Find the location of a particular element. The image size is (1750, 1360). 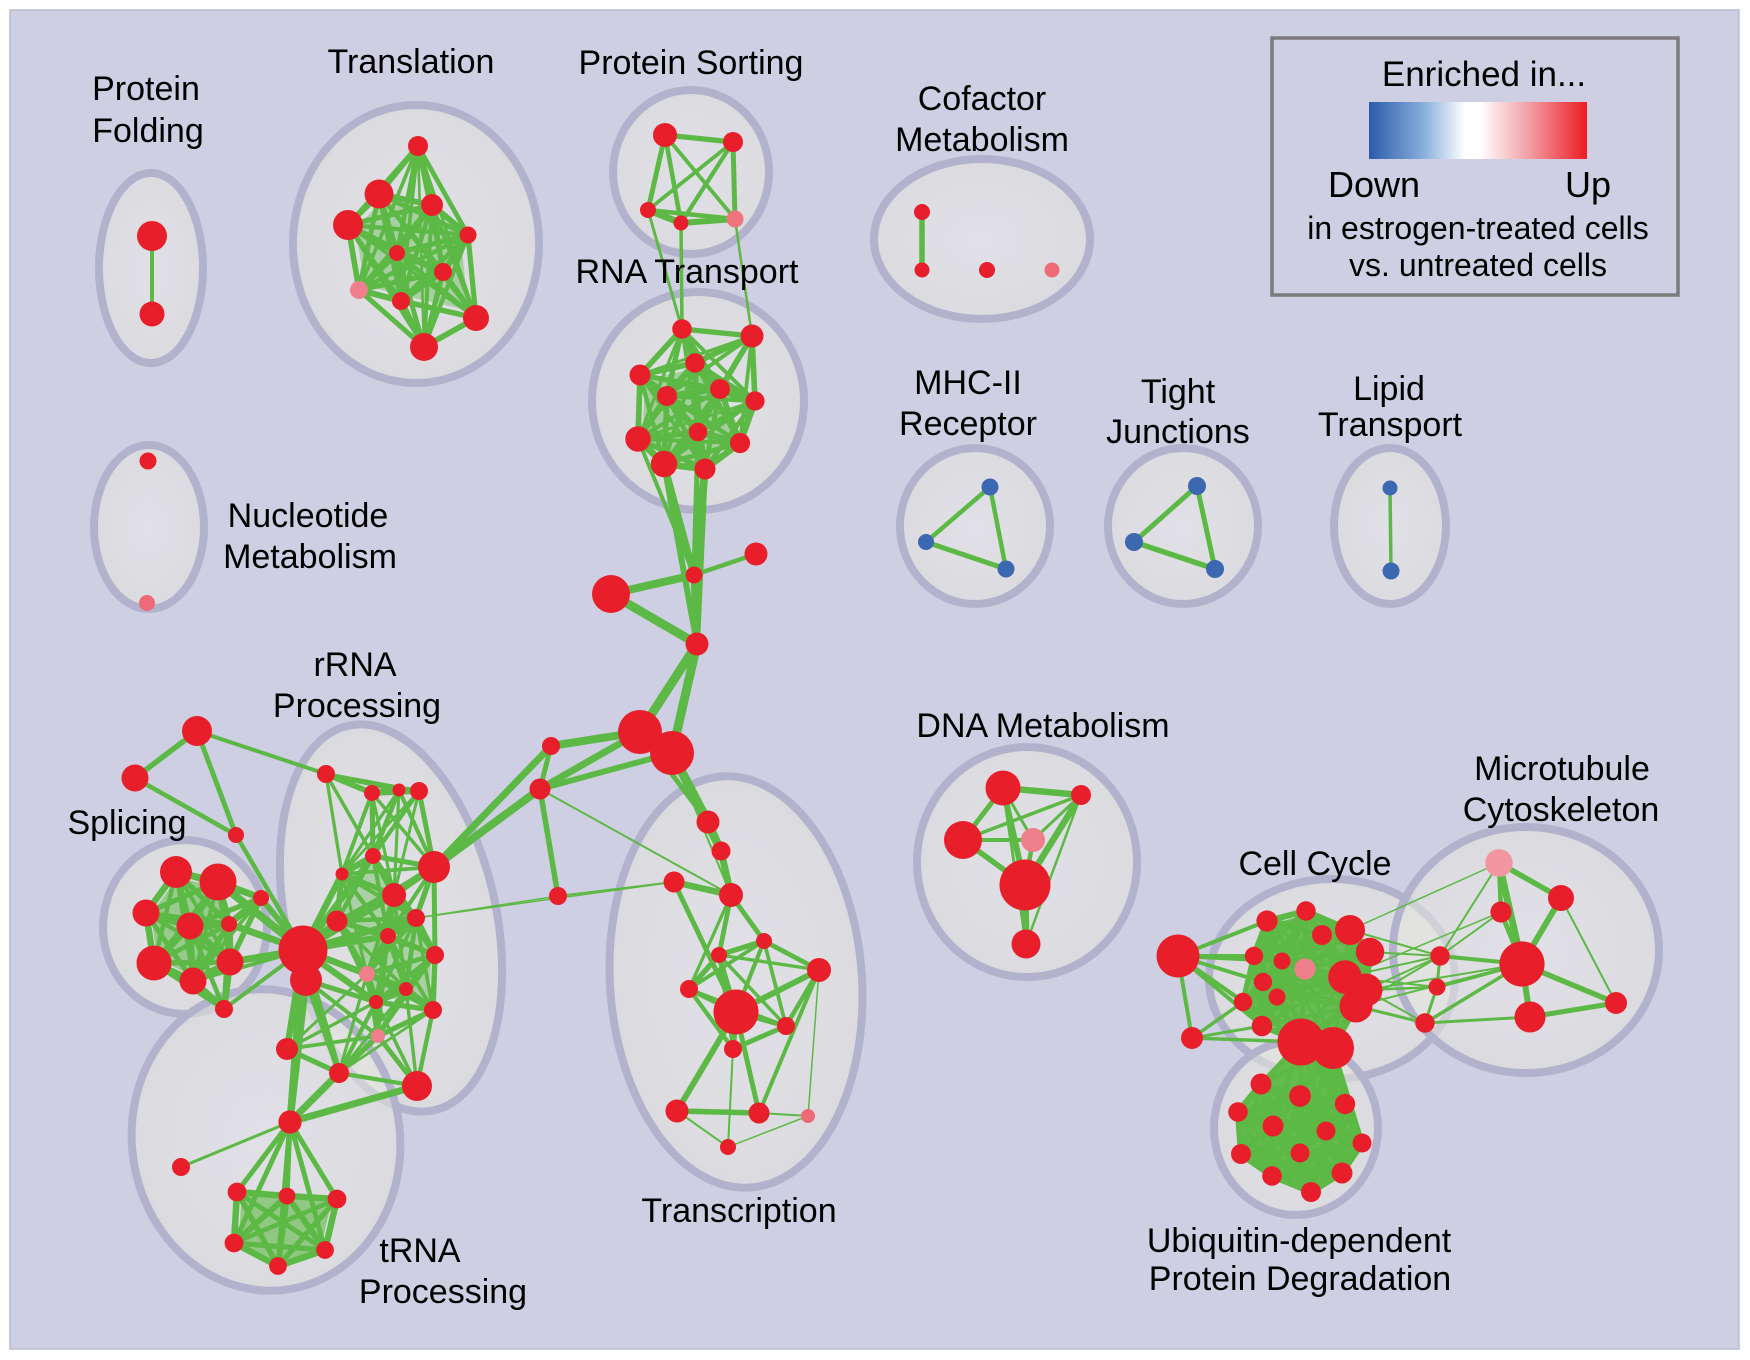

svg-text: Tight is located at coordinates (1178, 392).